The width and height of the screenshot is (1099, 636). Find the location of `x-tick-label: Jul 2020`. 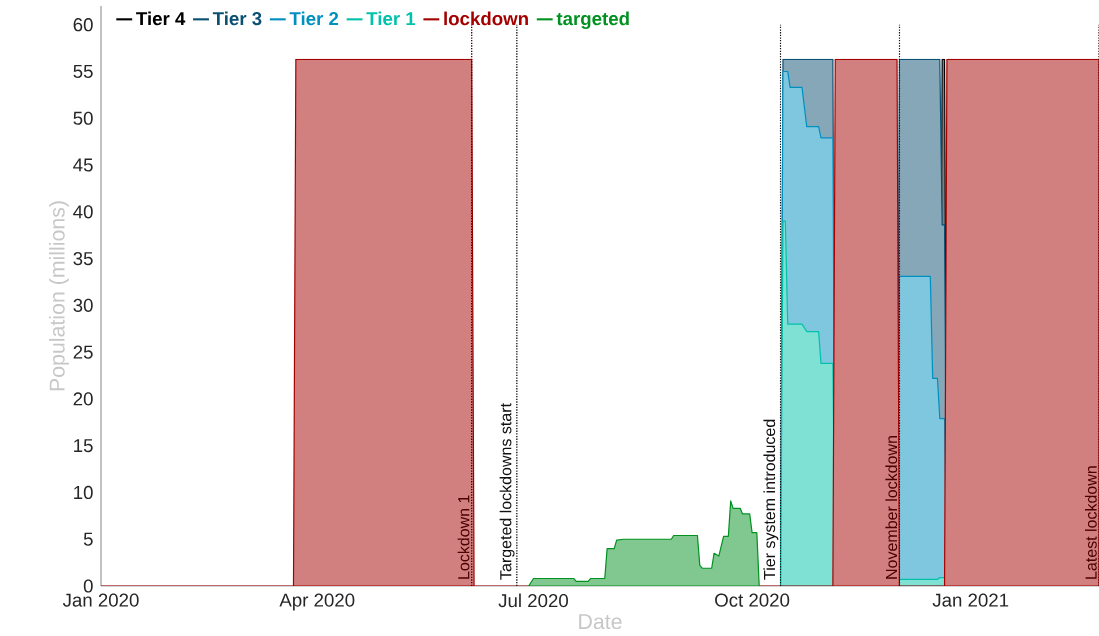

x-tick-label: Jul 2020 is located at coordinates (533, 600).